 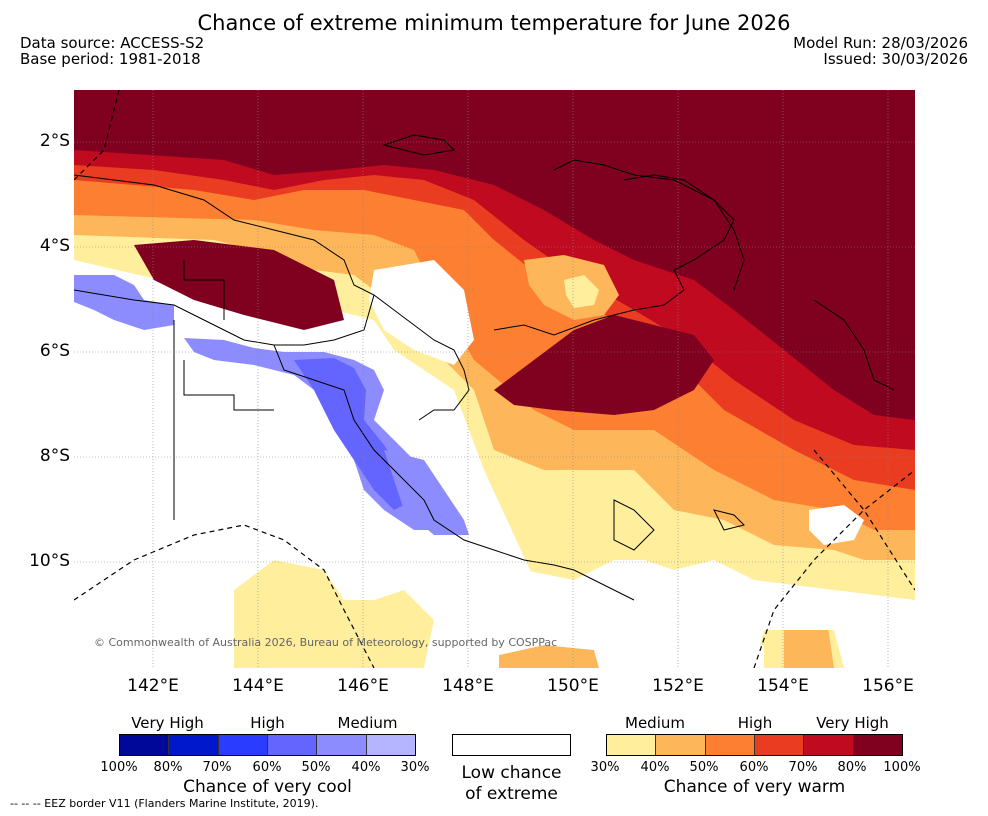 I want to click on warm-tick-60: 60%, so click(x=754, y=767).